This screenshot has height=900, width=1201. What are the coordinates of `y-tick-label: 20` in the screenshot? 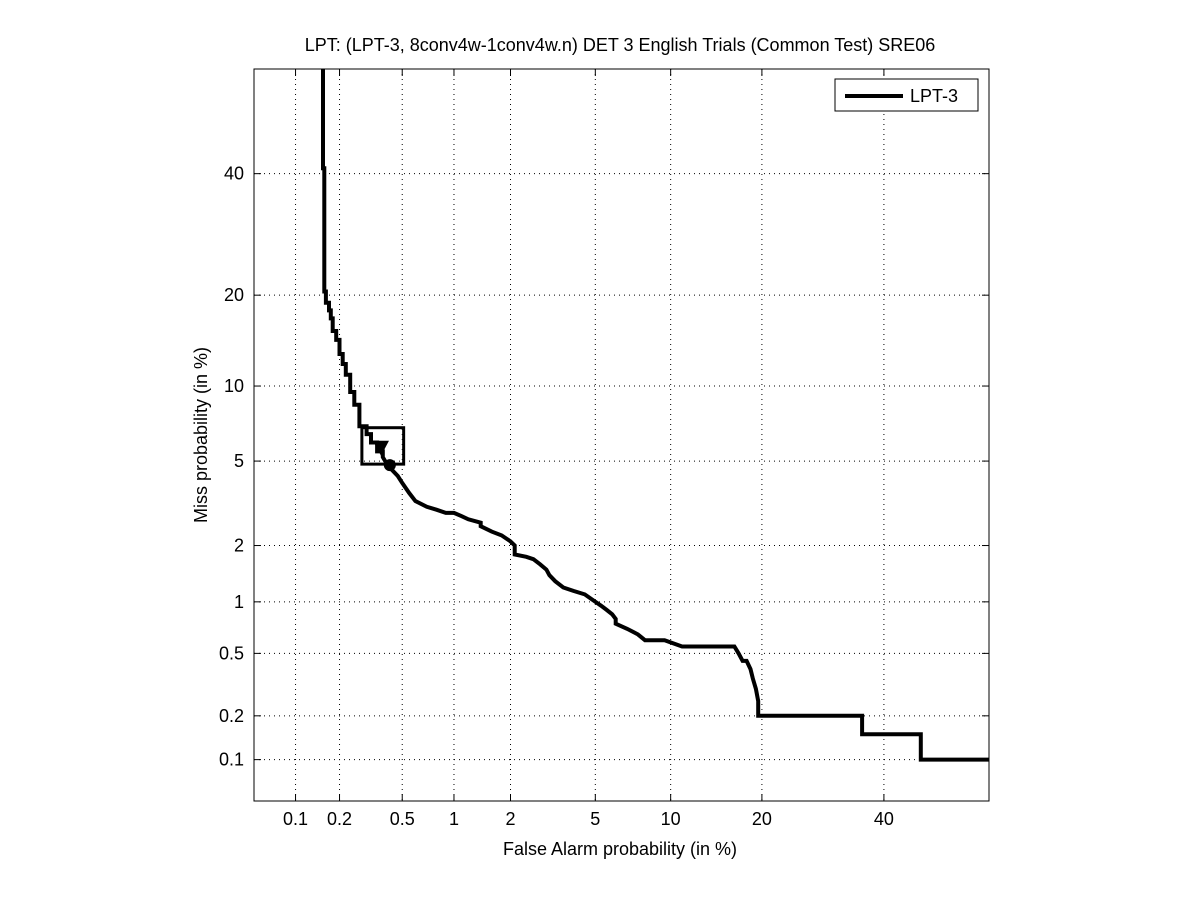 It's located at (234, 295).